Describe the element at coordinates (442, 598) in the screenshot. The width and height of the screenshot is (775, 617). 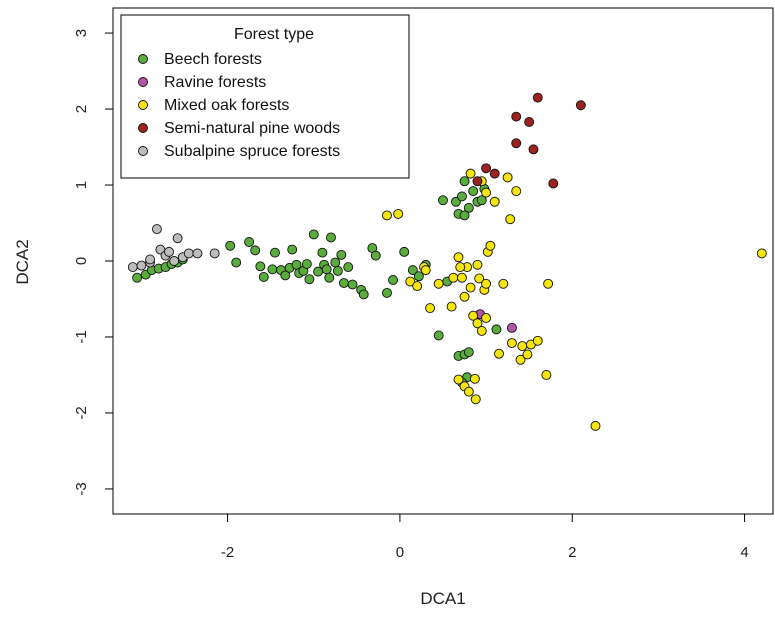
I see `x-axis-title: DCA1` at that location.